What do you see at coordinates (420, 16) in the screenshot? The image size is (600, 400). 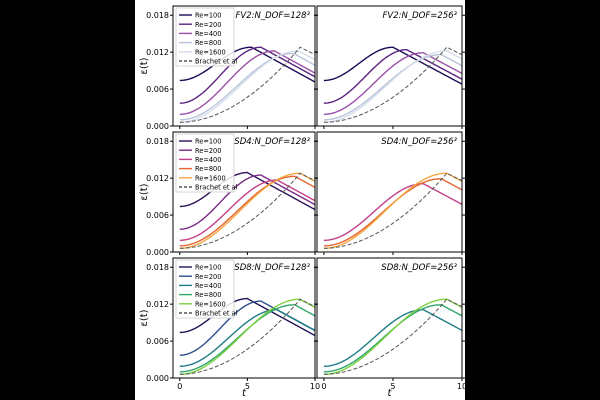 I see `panel-title: FV2:N_DOF=256³` at bounding box center [420, 16].